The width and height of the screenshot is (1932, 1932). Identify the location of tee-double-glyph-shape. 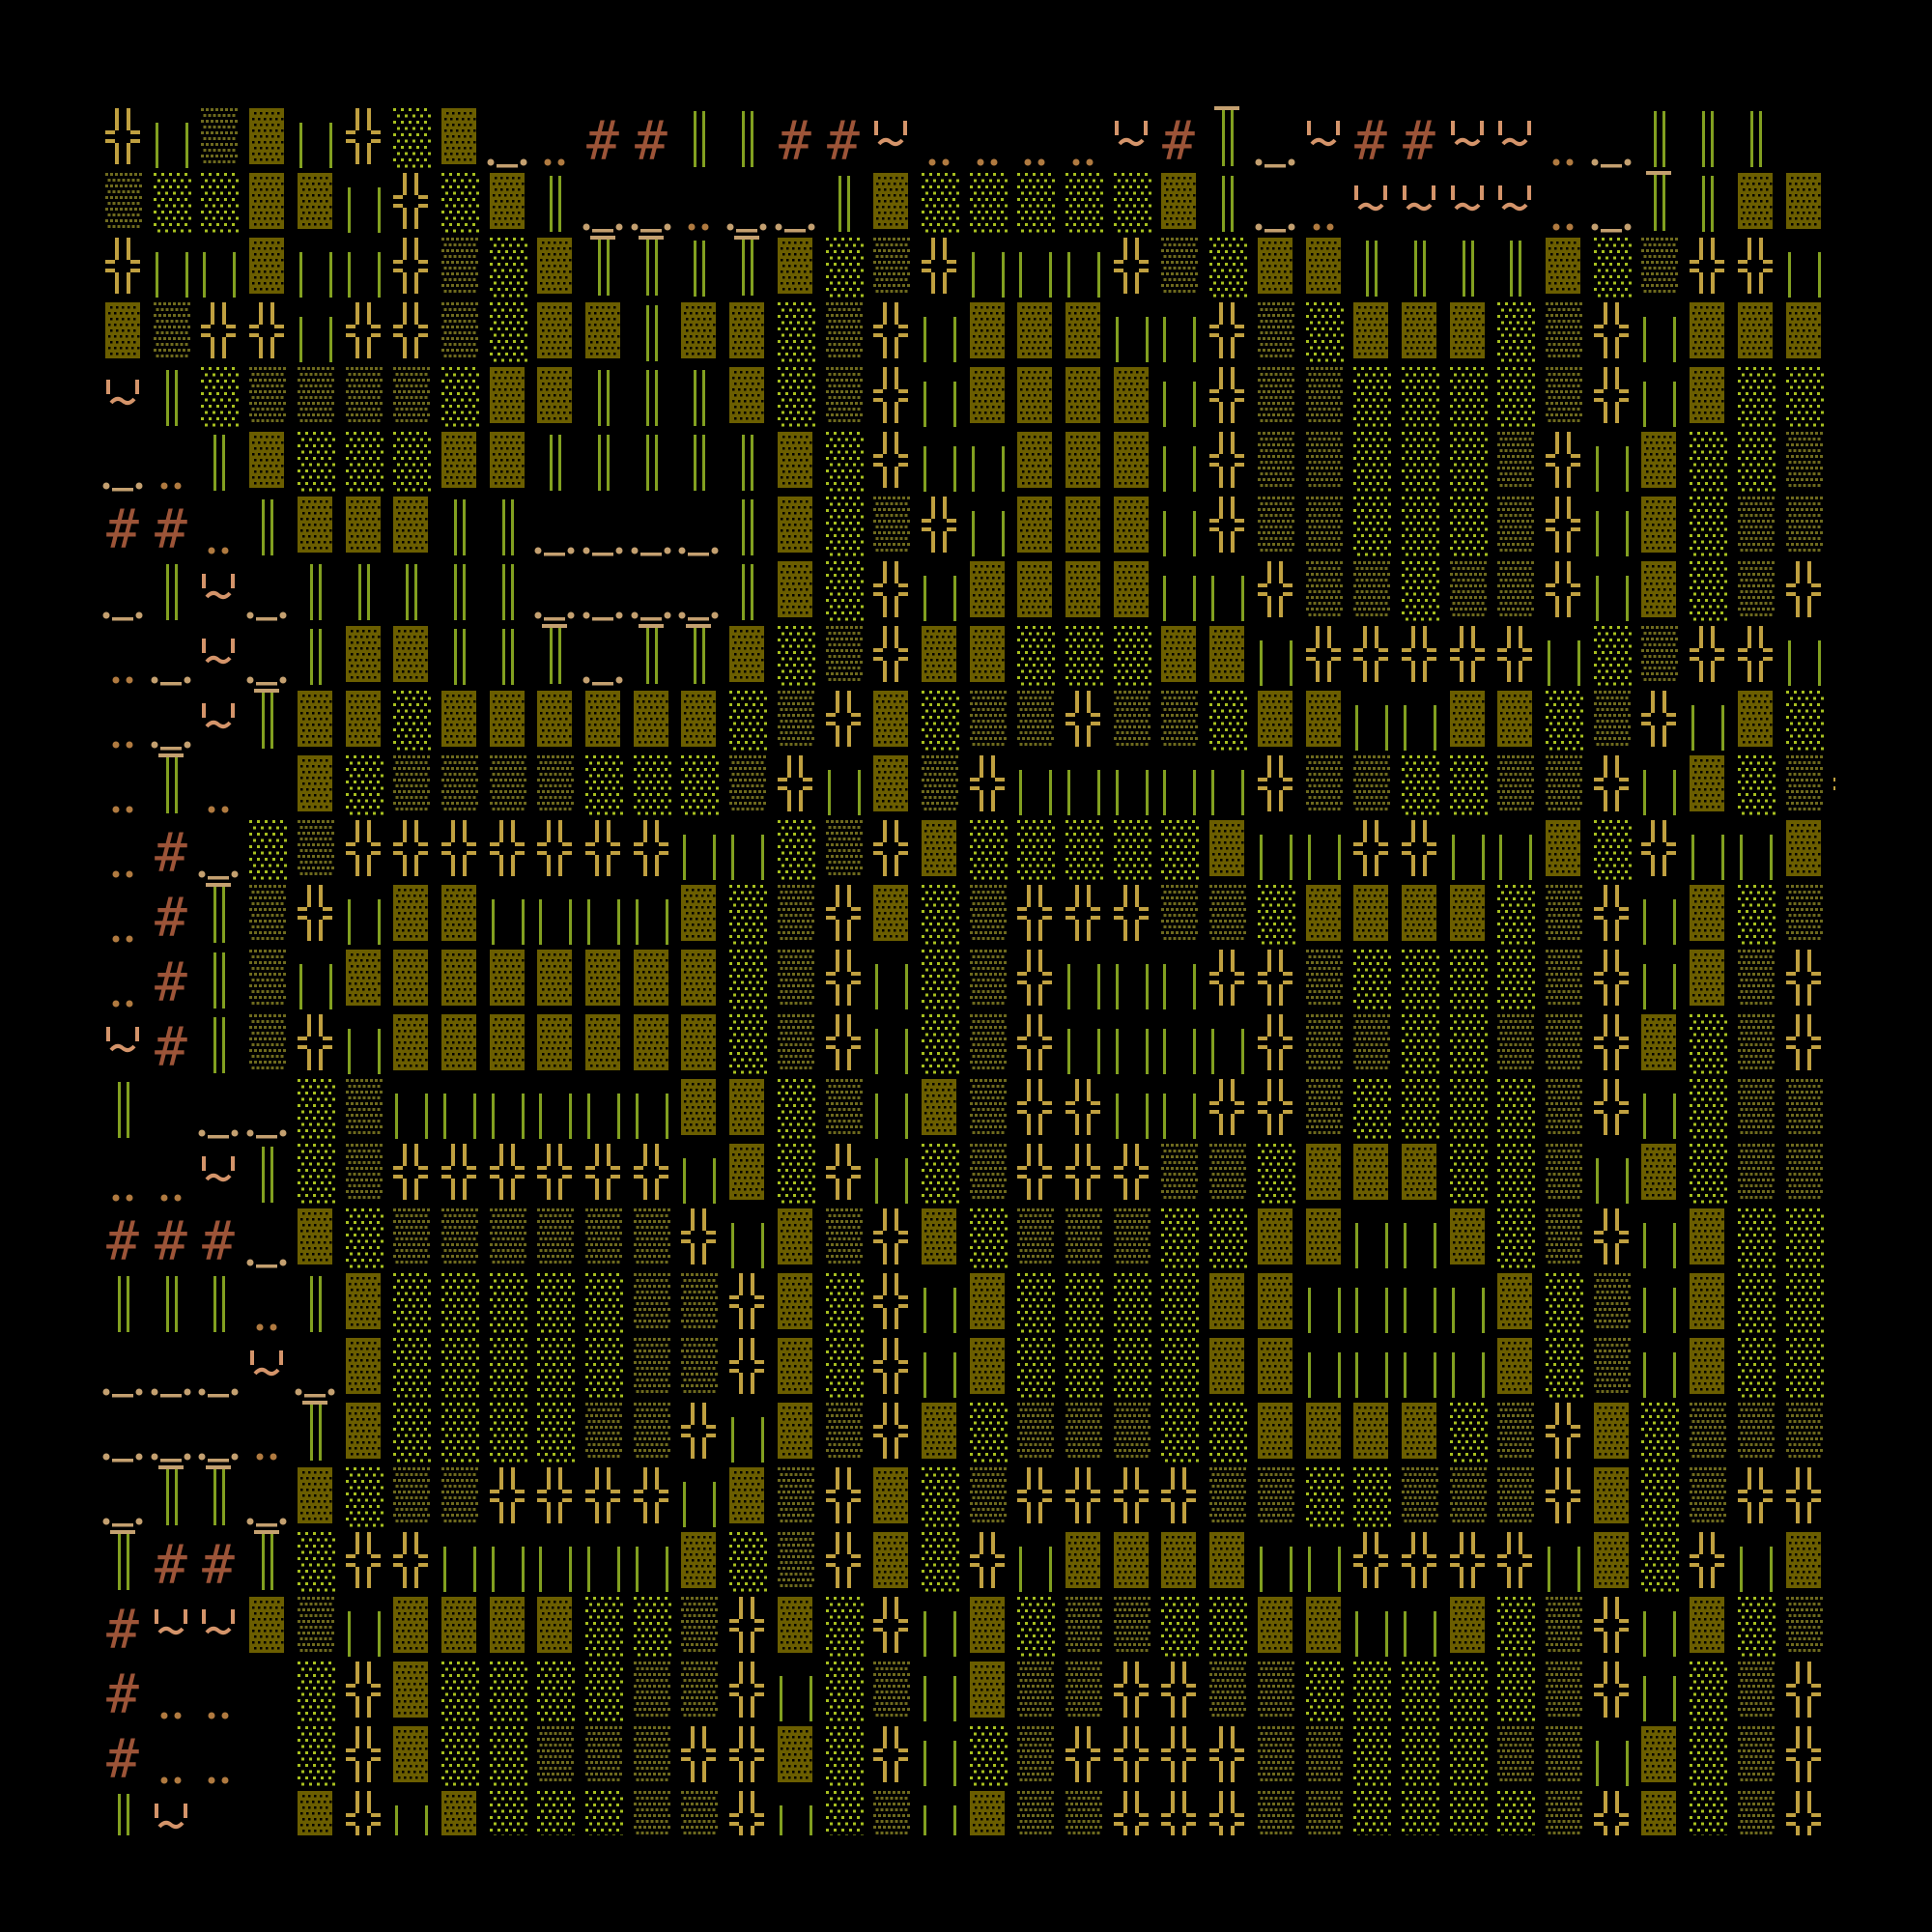
(1227, 136).